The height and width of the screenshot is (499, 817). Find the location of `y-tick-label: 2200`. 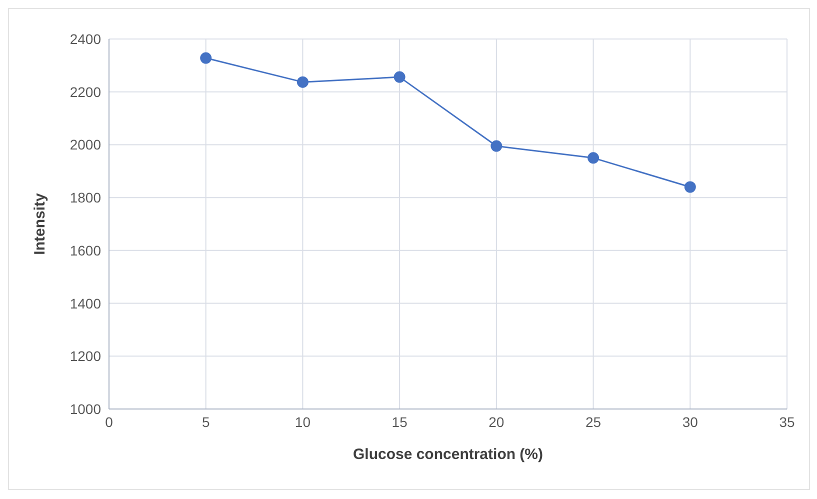

y-tick-label: 2200 is located at coordinates (86, 92).